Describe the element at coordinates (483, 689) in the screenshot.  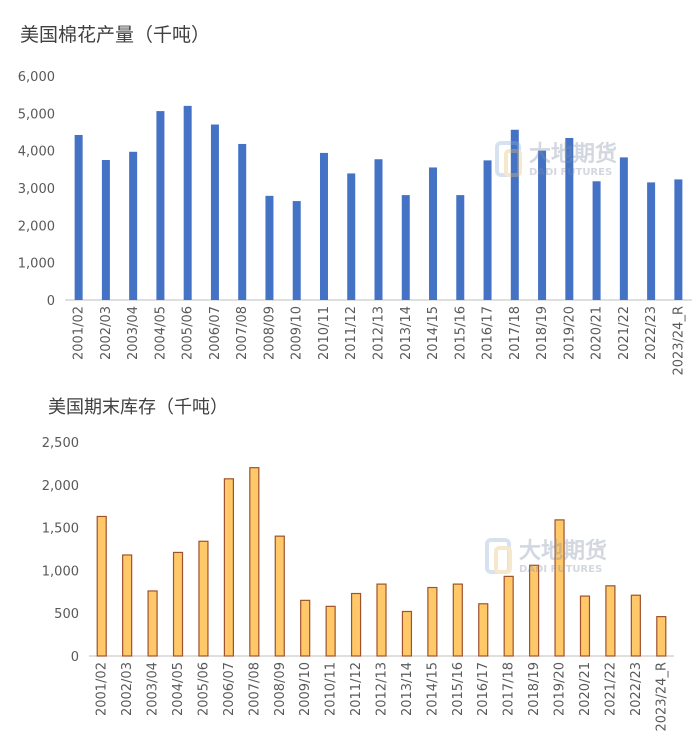
I see `x-tick-label: 2016/17` at that location.